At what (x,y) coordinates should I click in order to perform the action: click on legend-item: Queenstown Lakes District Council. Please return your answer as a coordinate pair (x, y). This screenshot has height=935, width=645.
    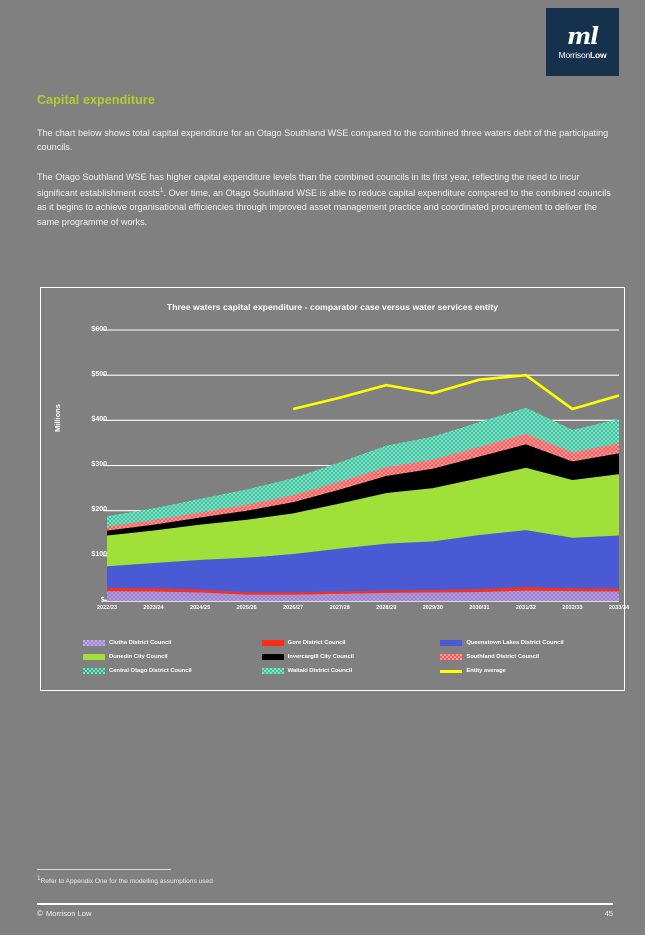
    Looking at the image, I should click on (526, 643).